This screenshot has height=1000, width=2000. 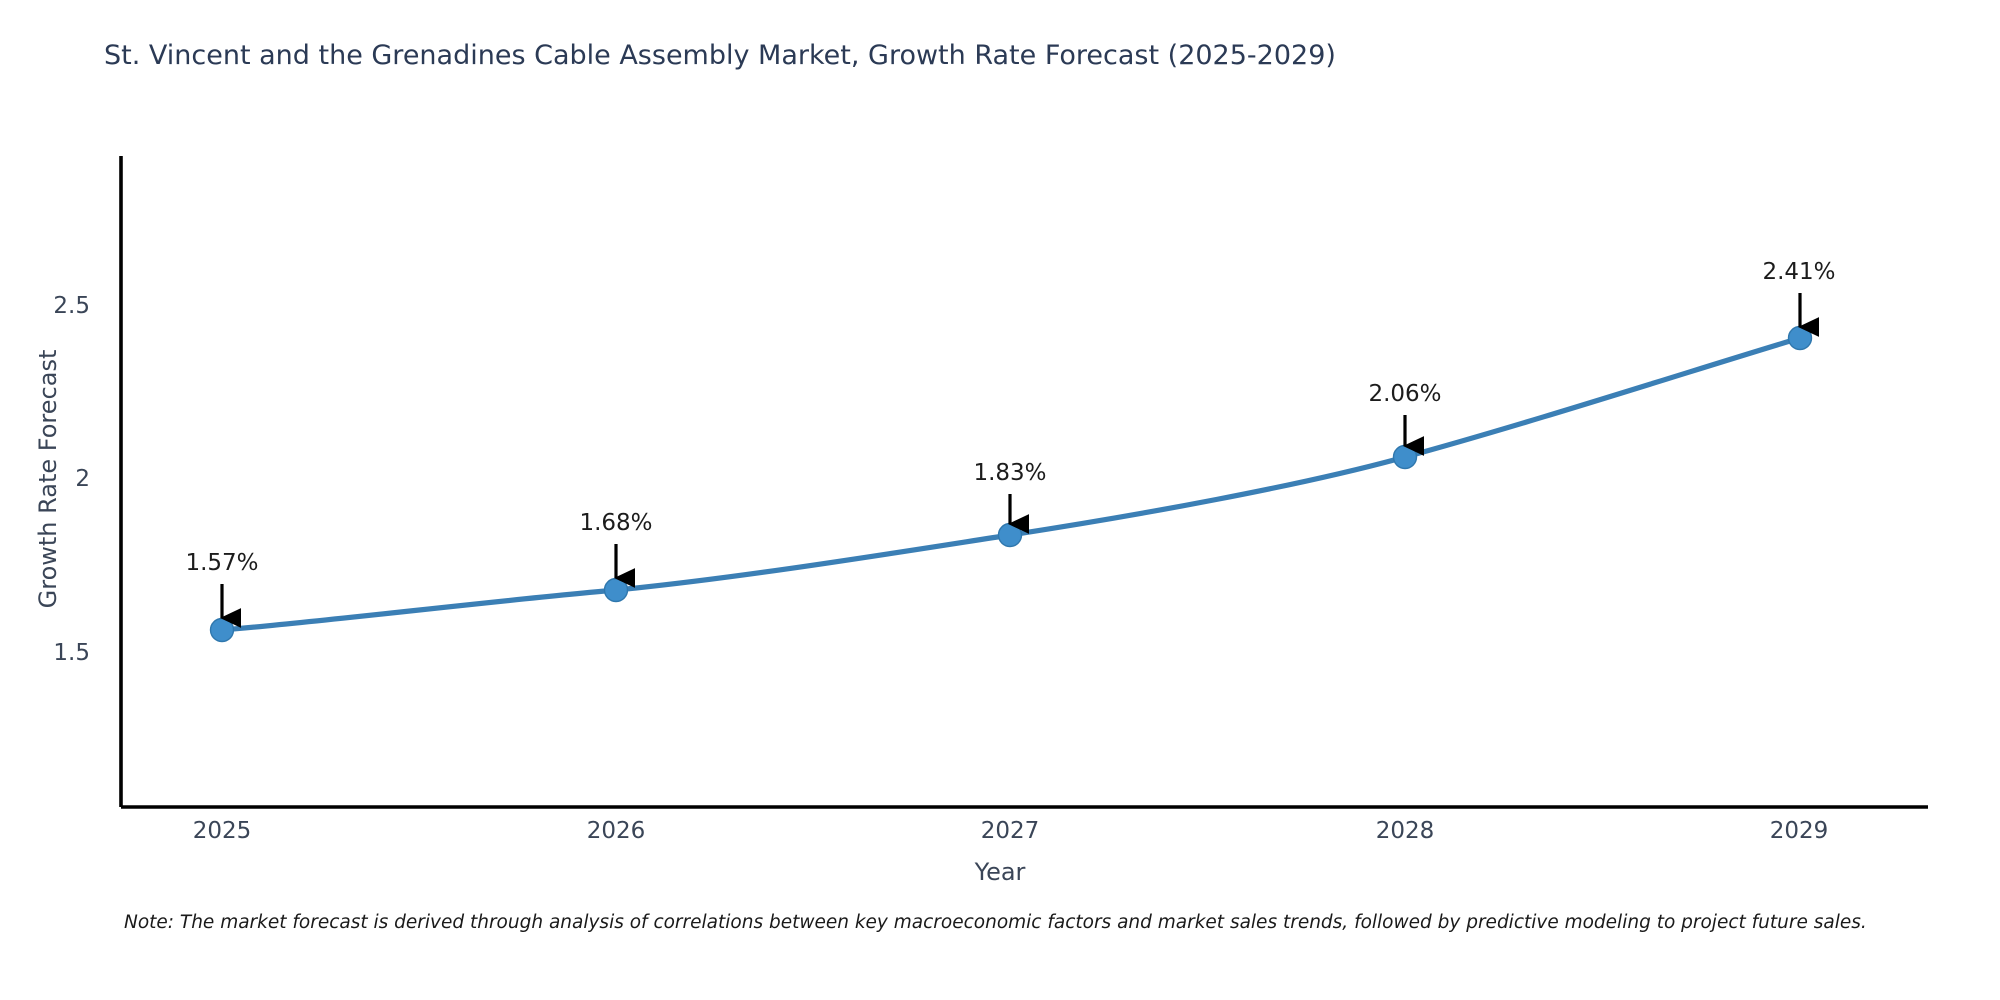 I want to click on x-axis-title: Year, so click(x=1000, y=872).